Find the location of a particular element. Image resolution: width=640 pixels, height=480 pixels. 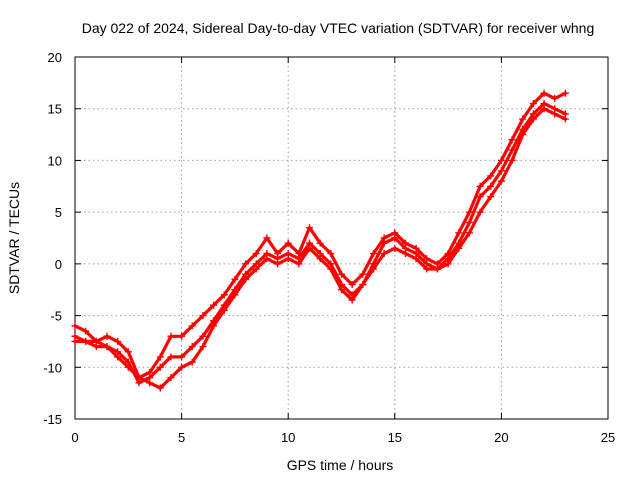

y-tick-label: 20 is located at coordinates (55, 57).